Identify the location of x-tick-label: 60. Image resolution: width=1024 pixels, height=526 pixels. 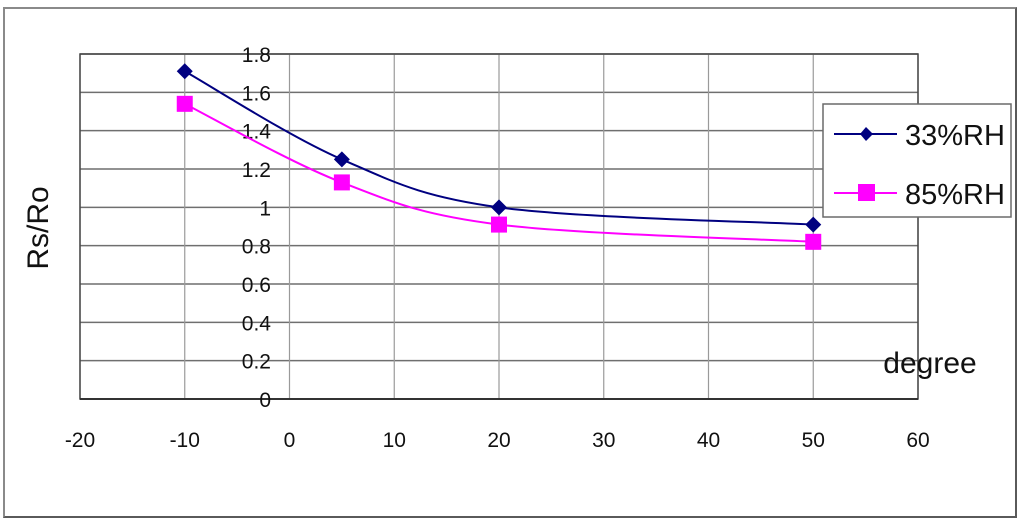
(917, 440).